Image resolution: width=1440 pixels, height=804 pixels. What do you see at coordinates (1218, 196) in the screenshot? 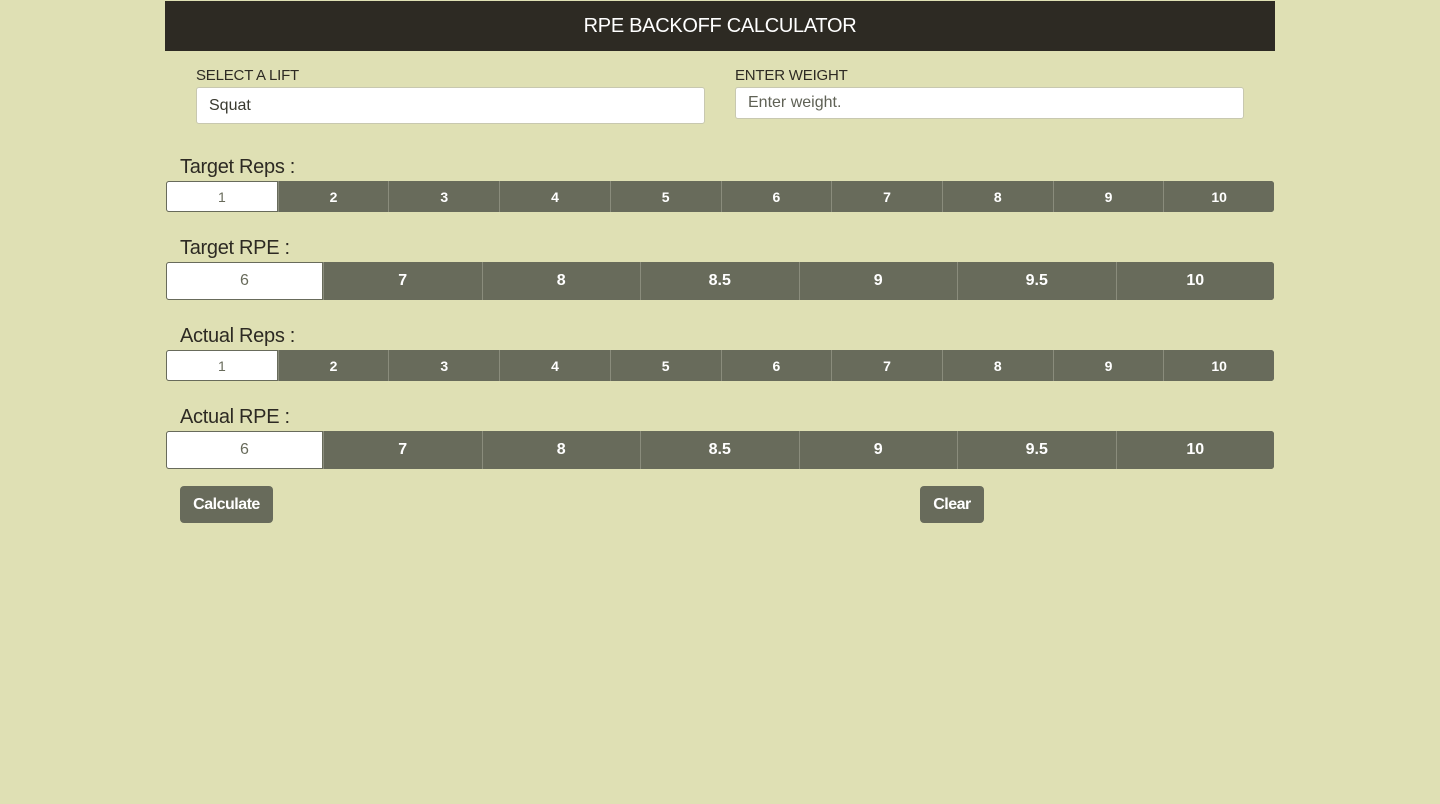
I see `target-reps-option: 10` at bounding box center [1218, 196].